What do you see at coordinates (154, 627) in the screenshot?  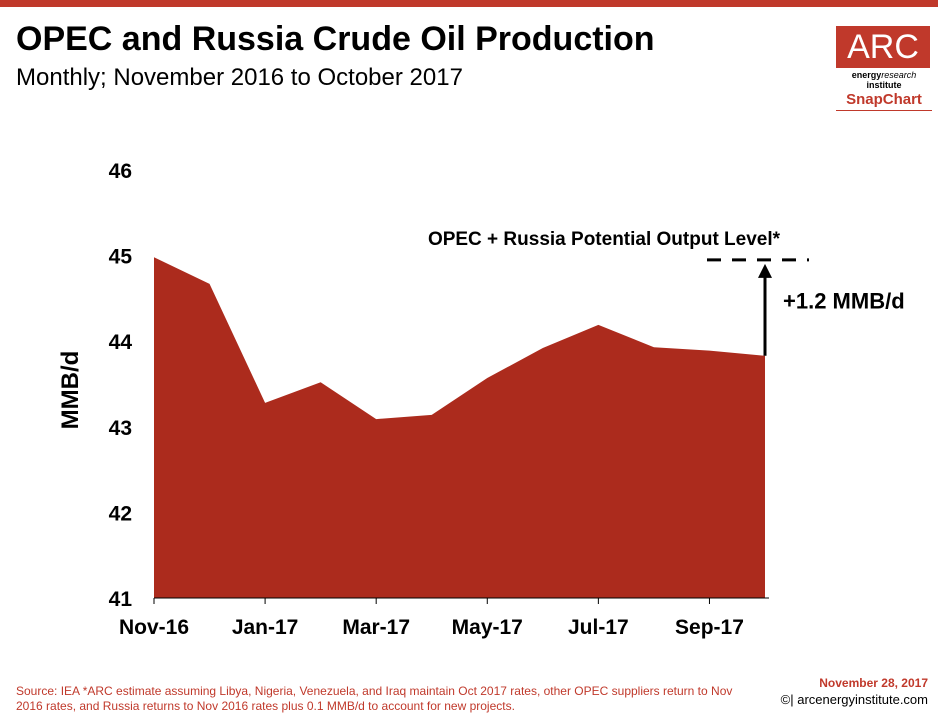 I see `x-tick-label: Nov-16` at bounding box center [154, 627].